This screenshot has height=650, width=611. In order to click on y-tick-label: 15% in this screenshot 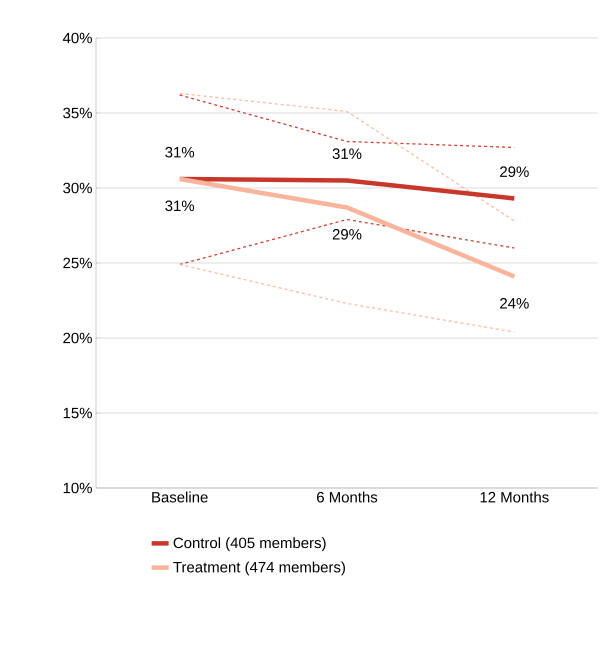, I will do `click(78, 413)`.